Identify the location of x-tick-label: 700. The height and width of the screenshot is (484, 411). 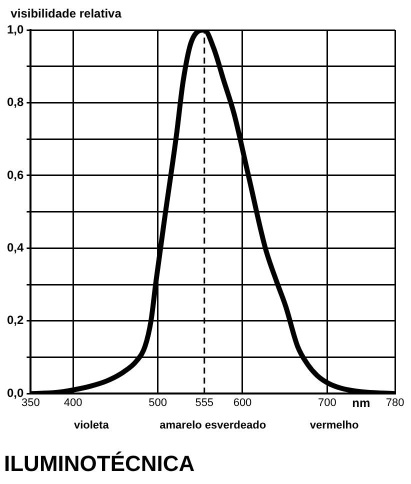
(327, 403).